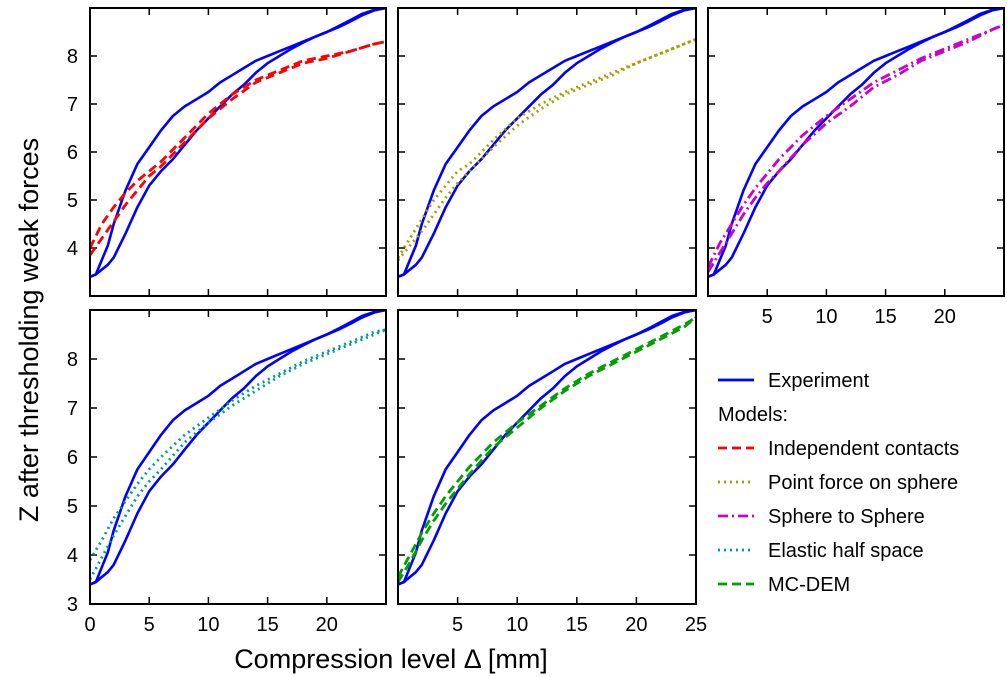 This screenshot has height=677, width=1007. I want to click on legend-item: Independent contacts, so click(838, 449).